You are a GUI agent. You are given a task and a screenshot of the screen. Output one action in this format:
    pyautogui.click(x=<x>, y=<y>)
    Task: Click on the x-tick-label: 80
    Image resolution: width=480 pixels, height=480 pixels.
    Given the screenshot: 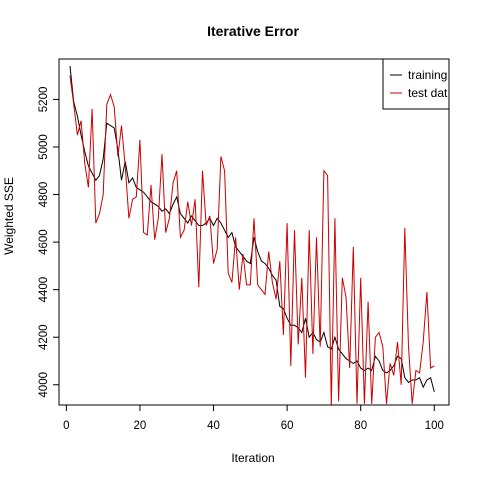 What is the action you would take?
    pyautogui.click(x=360, y=426)
    